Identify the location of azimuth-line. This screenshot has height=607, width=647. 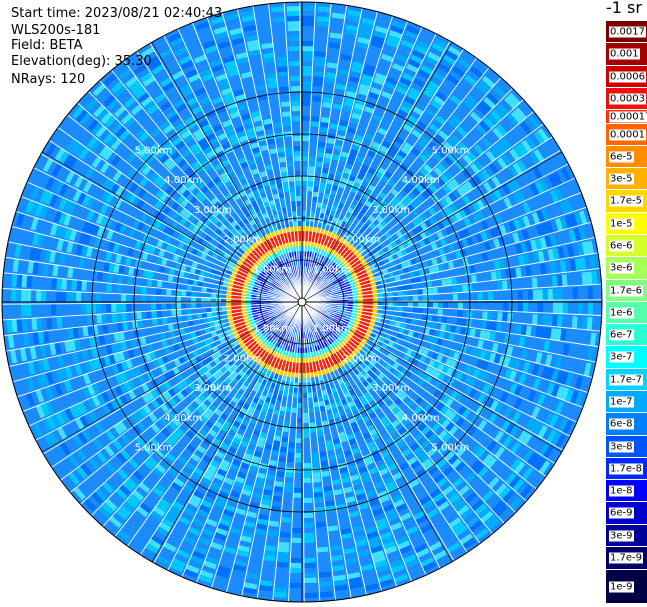
(431, 377).